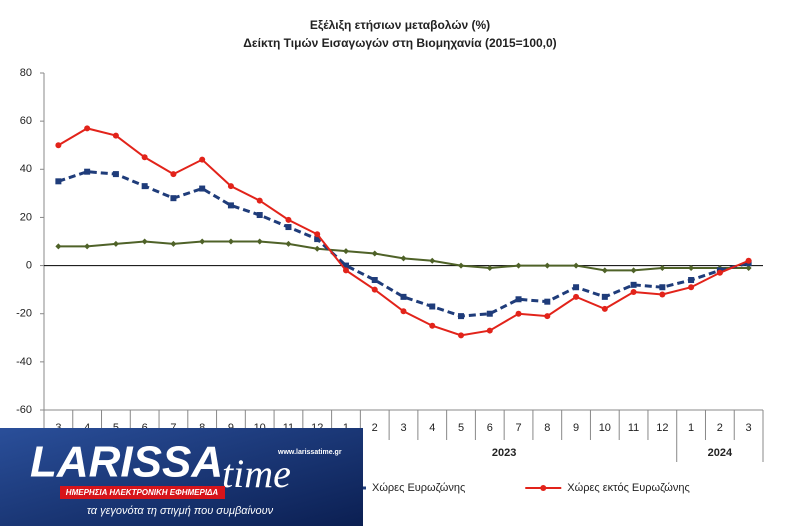  I want to click on y-tick-label: 0, so click(29, 265).